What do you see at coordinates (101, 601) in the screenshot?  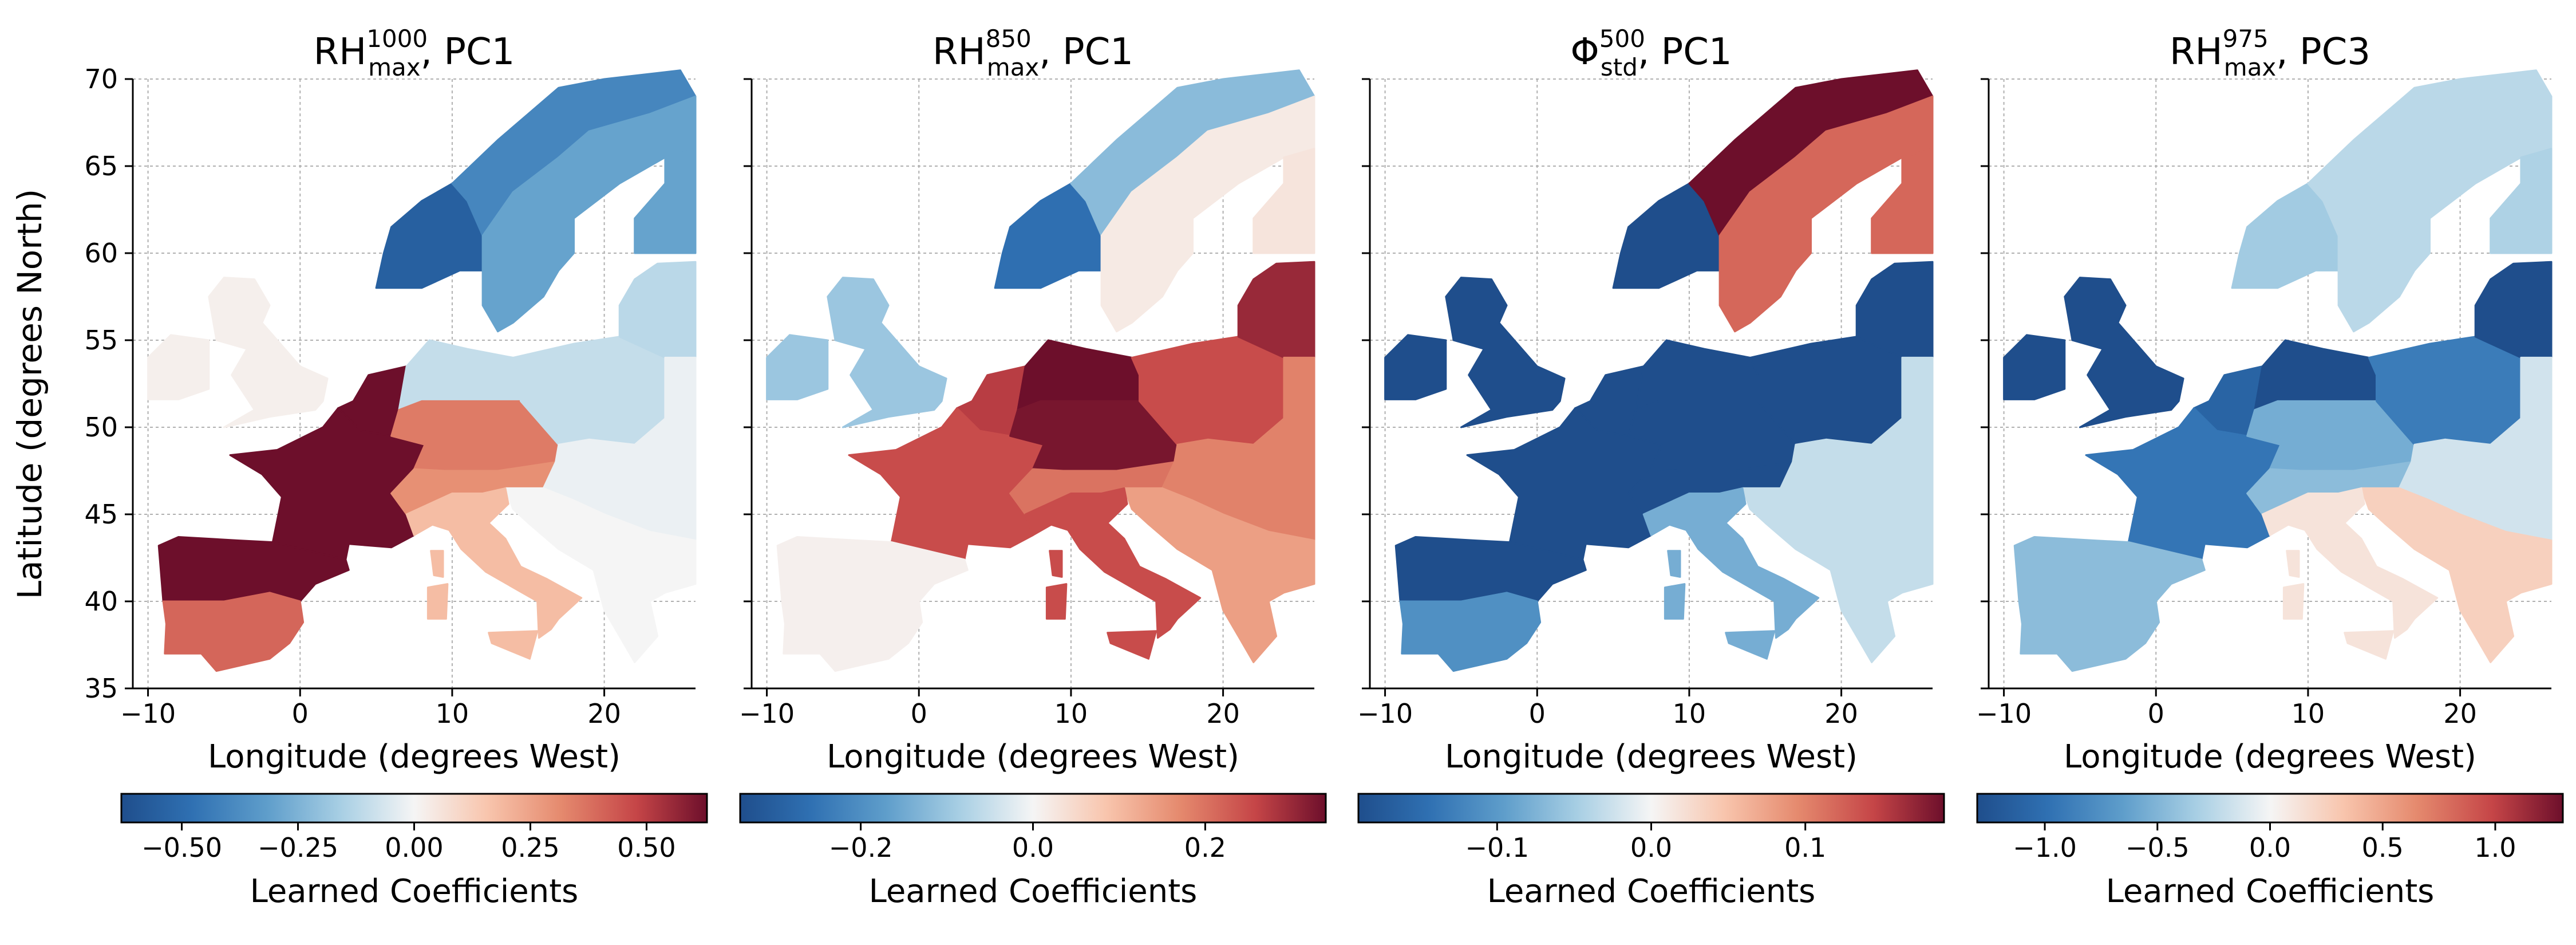 I see `y-tick-label: 40` at bounding box center [101, 601].